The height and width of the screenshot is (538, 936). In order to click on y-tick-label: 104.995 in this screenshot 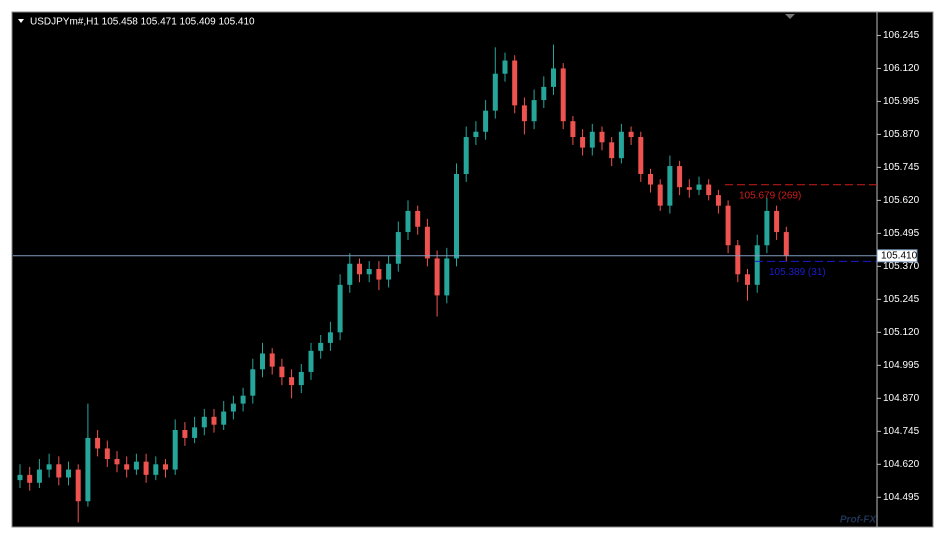, I will do `click(901, 365)`.